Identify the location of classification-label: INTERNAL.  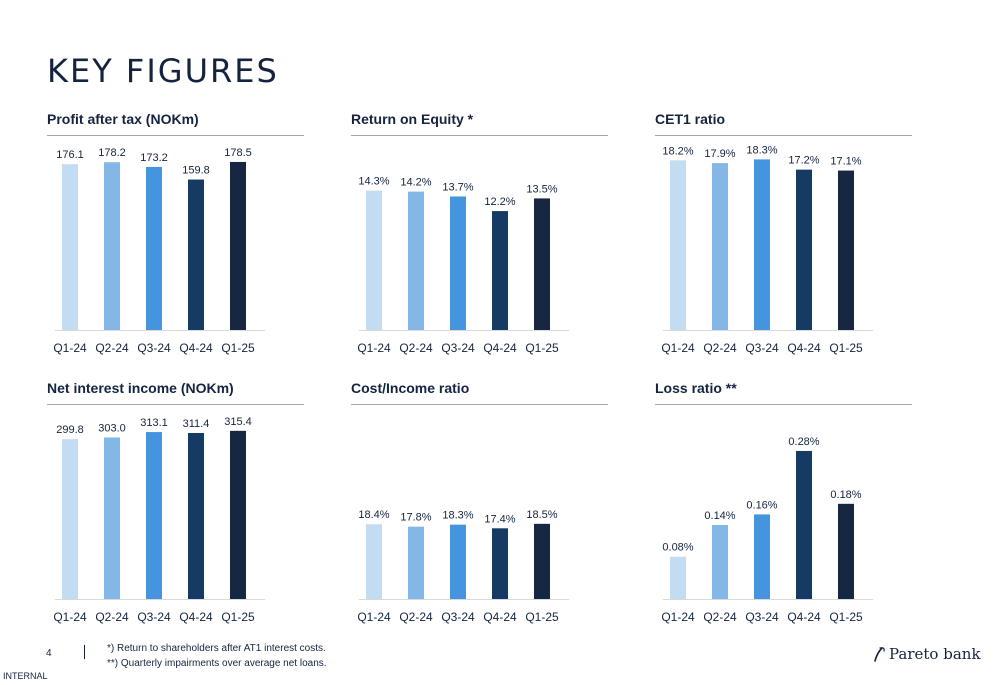
(25, 676).